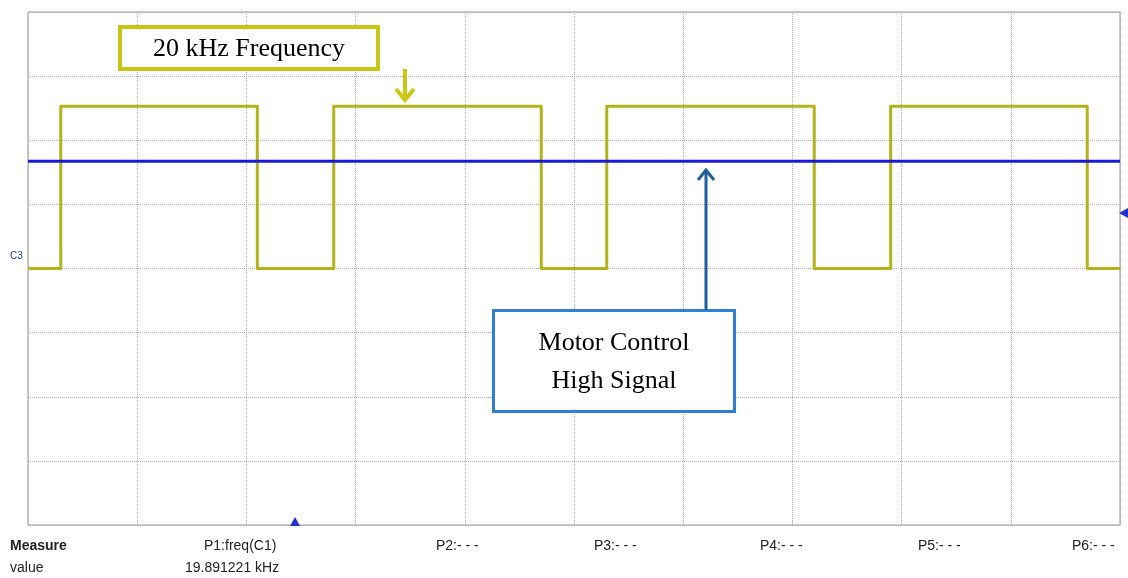 This screenshot has width=1128, height=578. I want to click on text: P1:freq(C1), so click(240, 545).